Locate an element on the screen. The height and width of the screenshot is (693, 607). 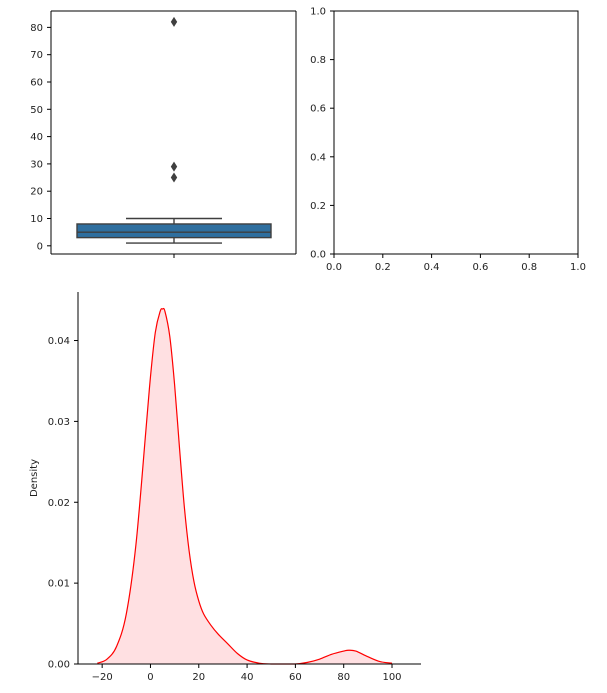
y-tick-label: 0.8 is located at coordinates (318, 60).